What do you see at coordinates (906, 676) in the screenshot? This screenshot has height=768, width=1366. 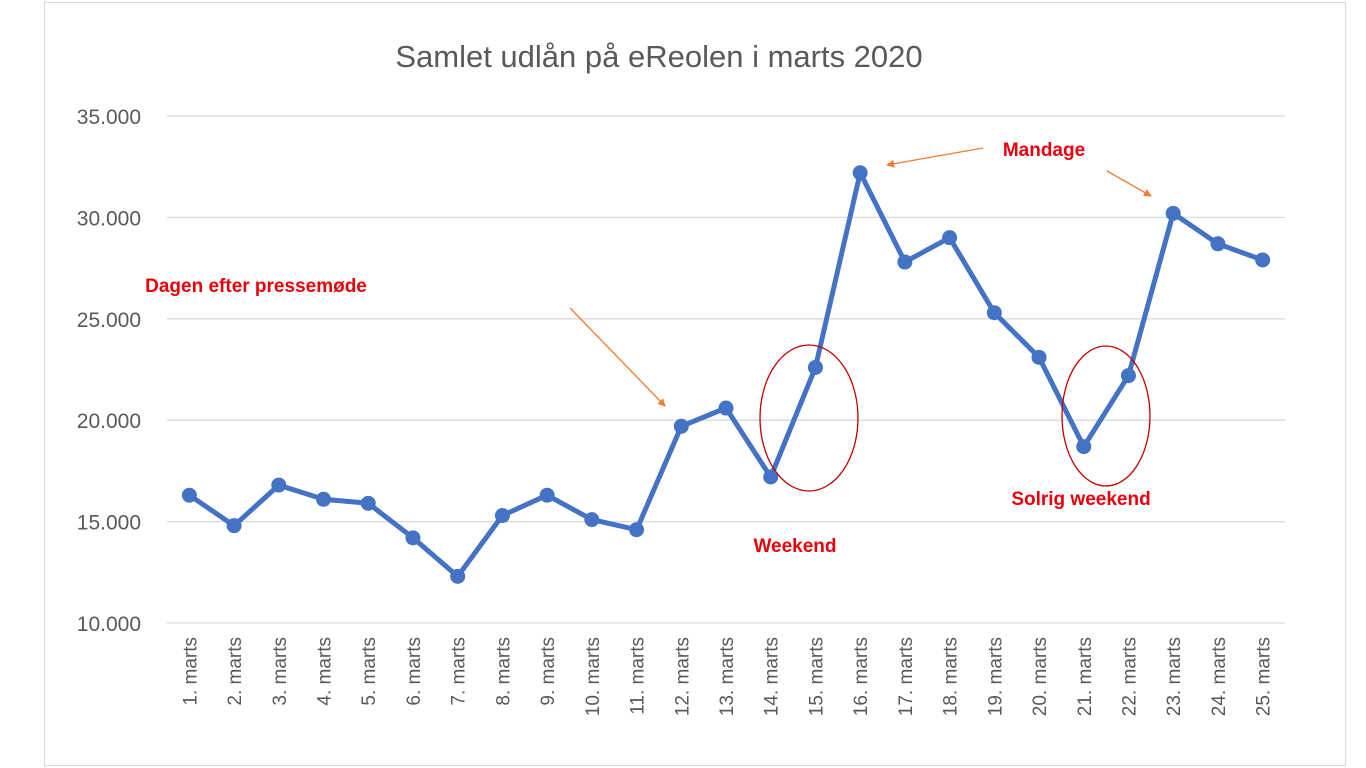 I see `x-tick-label: 17. marts` at bounding box center [906, 676].